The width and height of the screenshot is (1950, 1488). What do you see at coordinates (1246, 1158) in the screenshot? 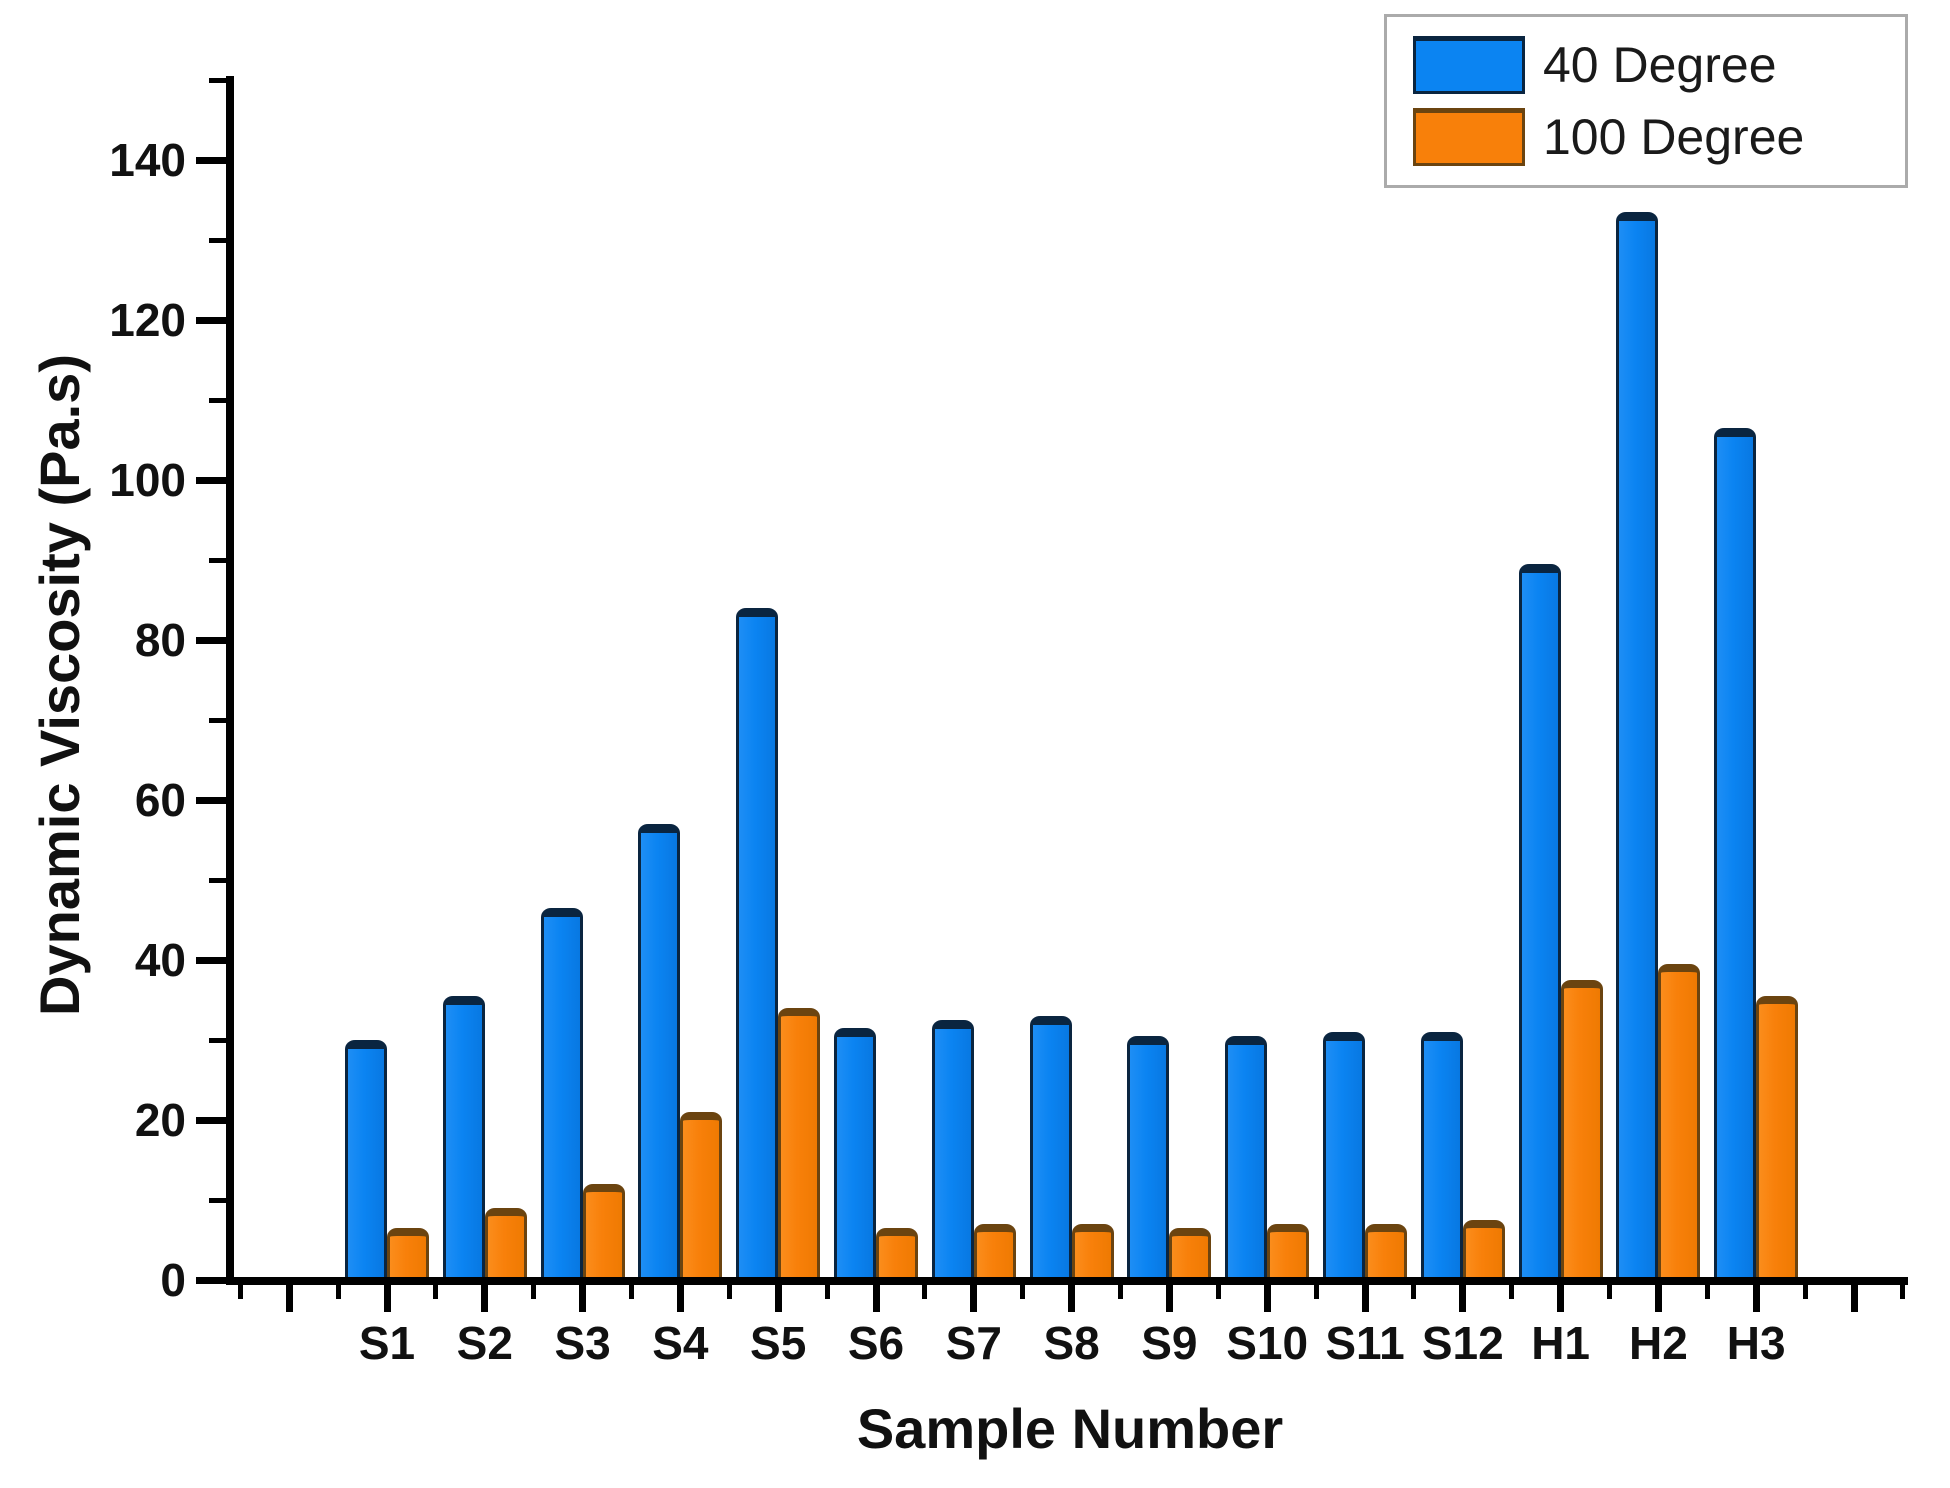
I see `bar-40-degree-S10` at bounding box center [1246, 1158].